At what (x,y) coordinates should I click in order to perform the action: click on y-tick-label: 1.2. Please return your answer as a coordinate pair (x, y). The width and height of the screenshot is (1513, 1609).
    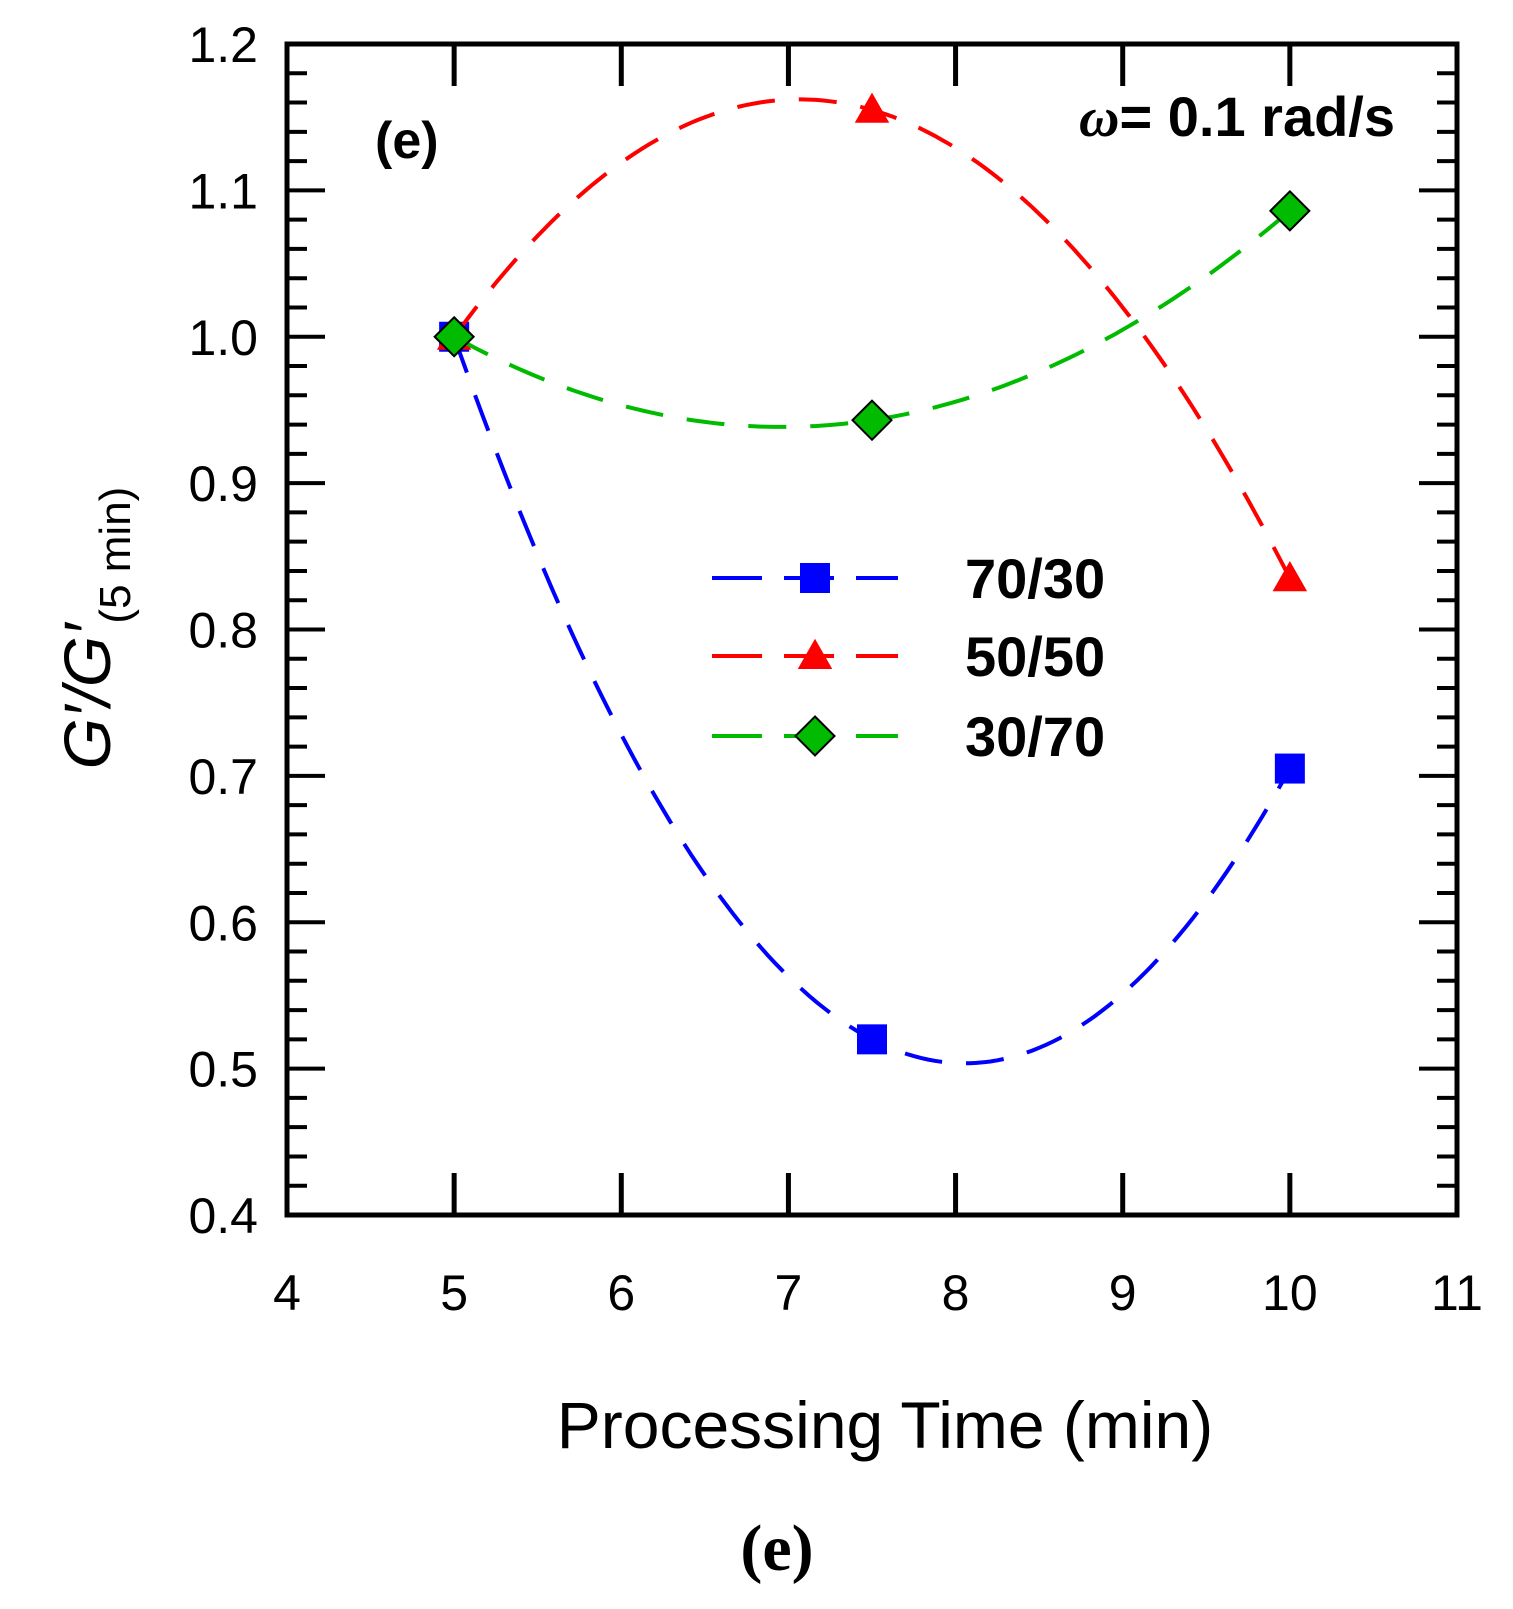
    Looking at the image, I should click on (223, 45).